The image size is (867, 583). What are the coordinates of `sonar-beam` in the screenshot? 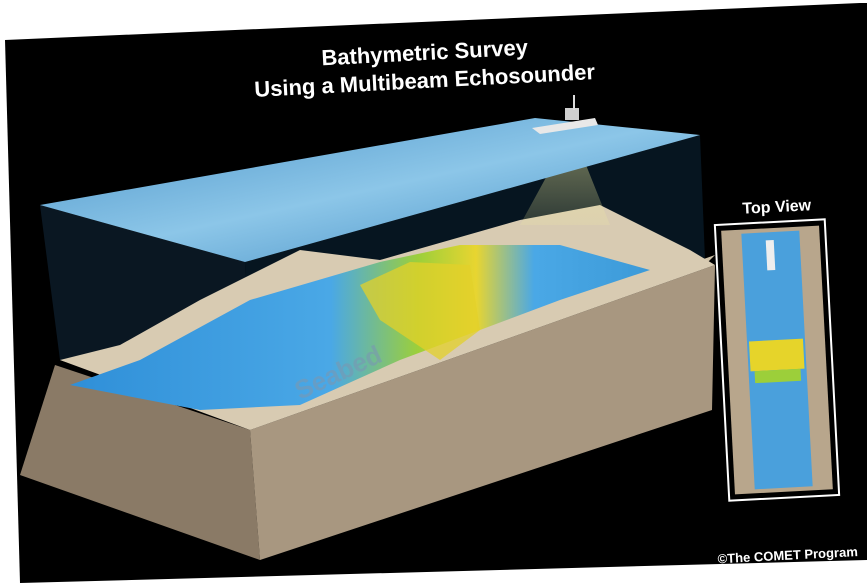 It's located at (565, 177).